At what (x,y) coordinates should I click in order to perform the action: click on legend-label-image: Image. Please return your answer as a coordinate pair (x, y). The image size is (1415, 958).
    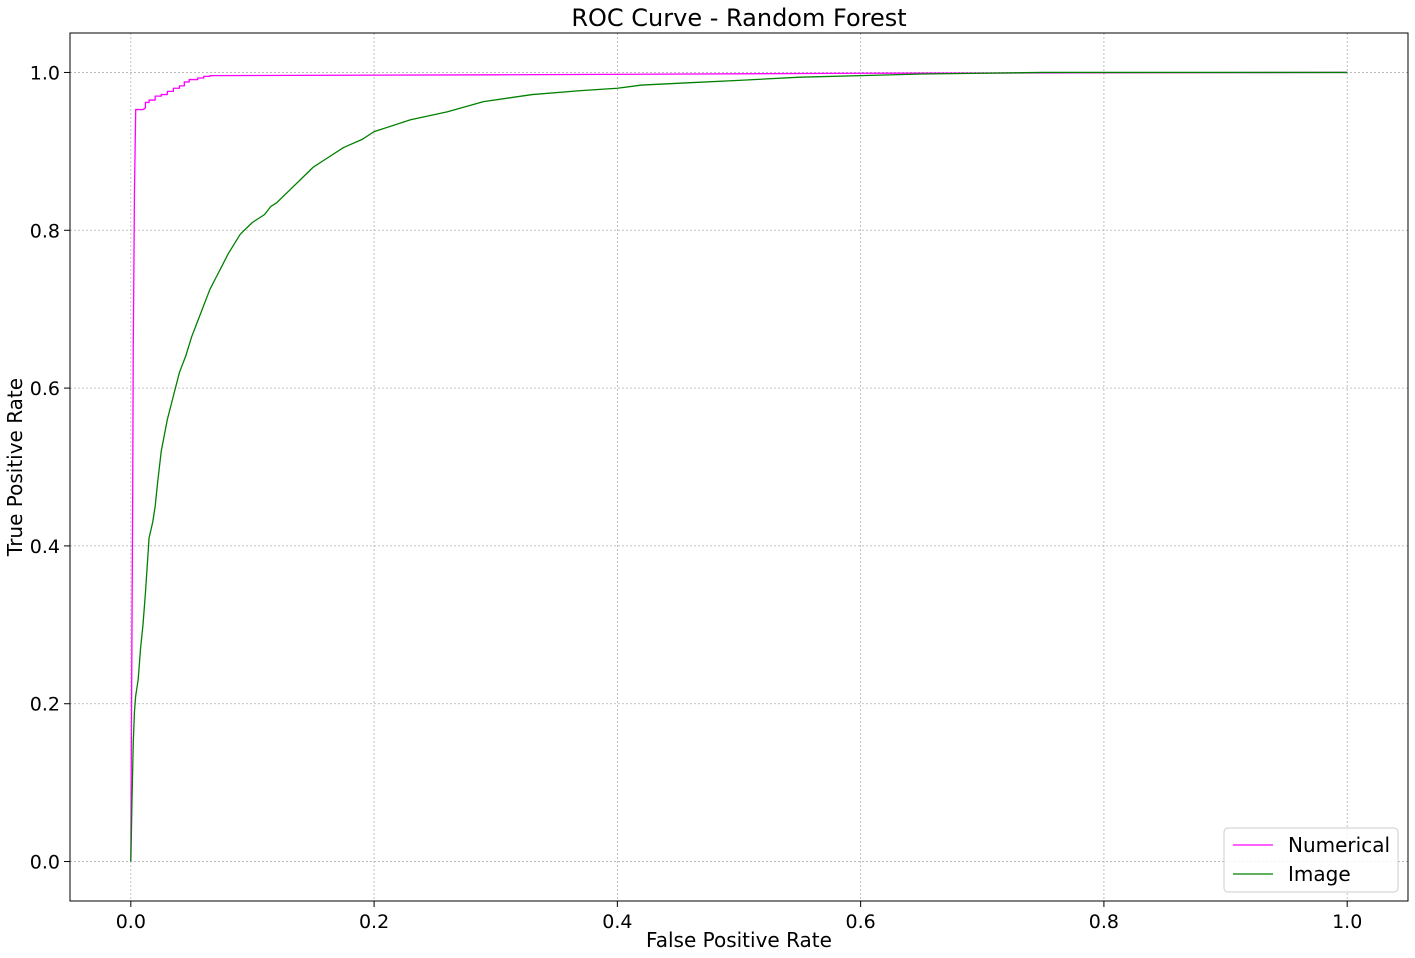
    Looking at the image, I should click on (1319, 874).